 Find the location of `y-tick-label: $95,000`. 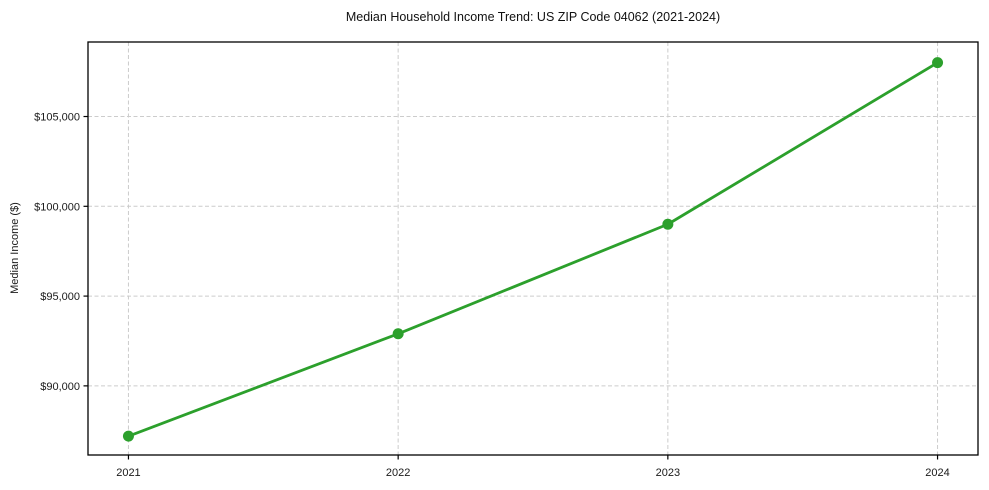

y-tick-label: $95,000 is located at coordinates (60, 297).